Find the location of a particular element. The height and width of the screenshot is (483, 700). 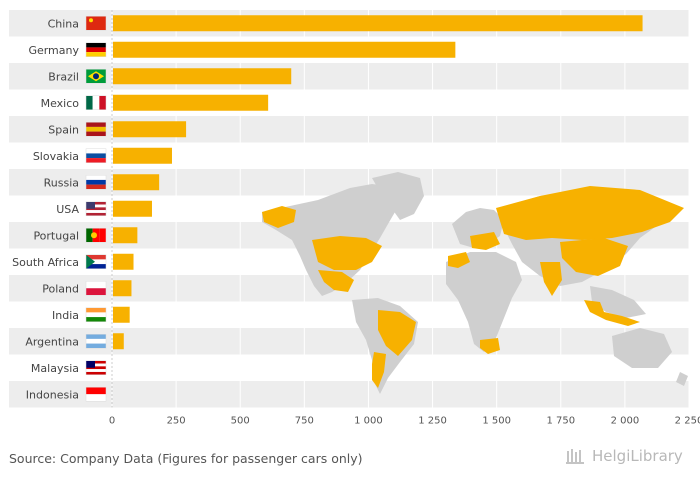

category-label: Slovakia is located at coordinates (56, 156).